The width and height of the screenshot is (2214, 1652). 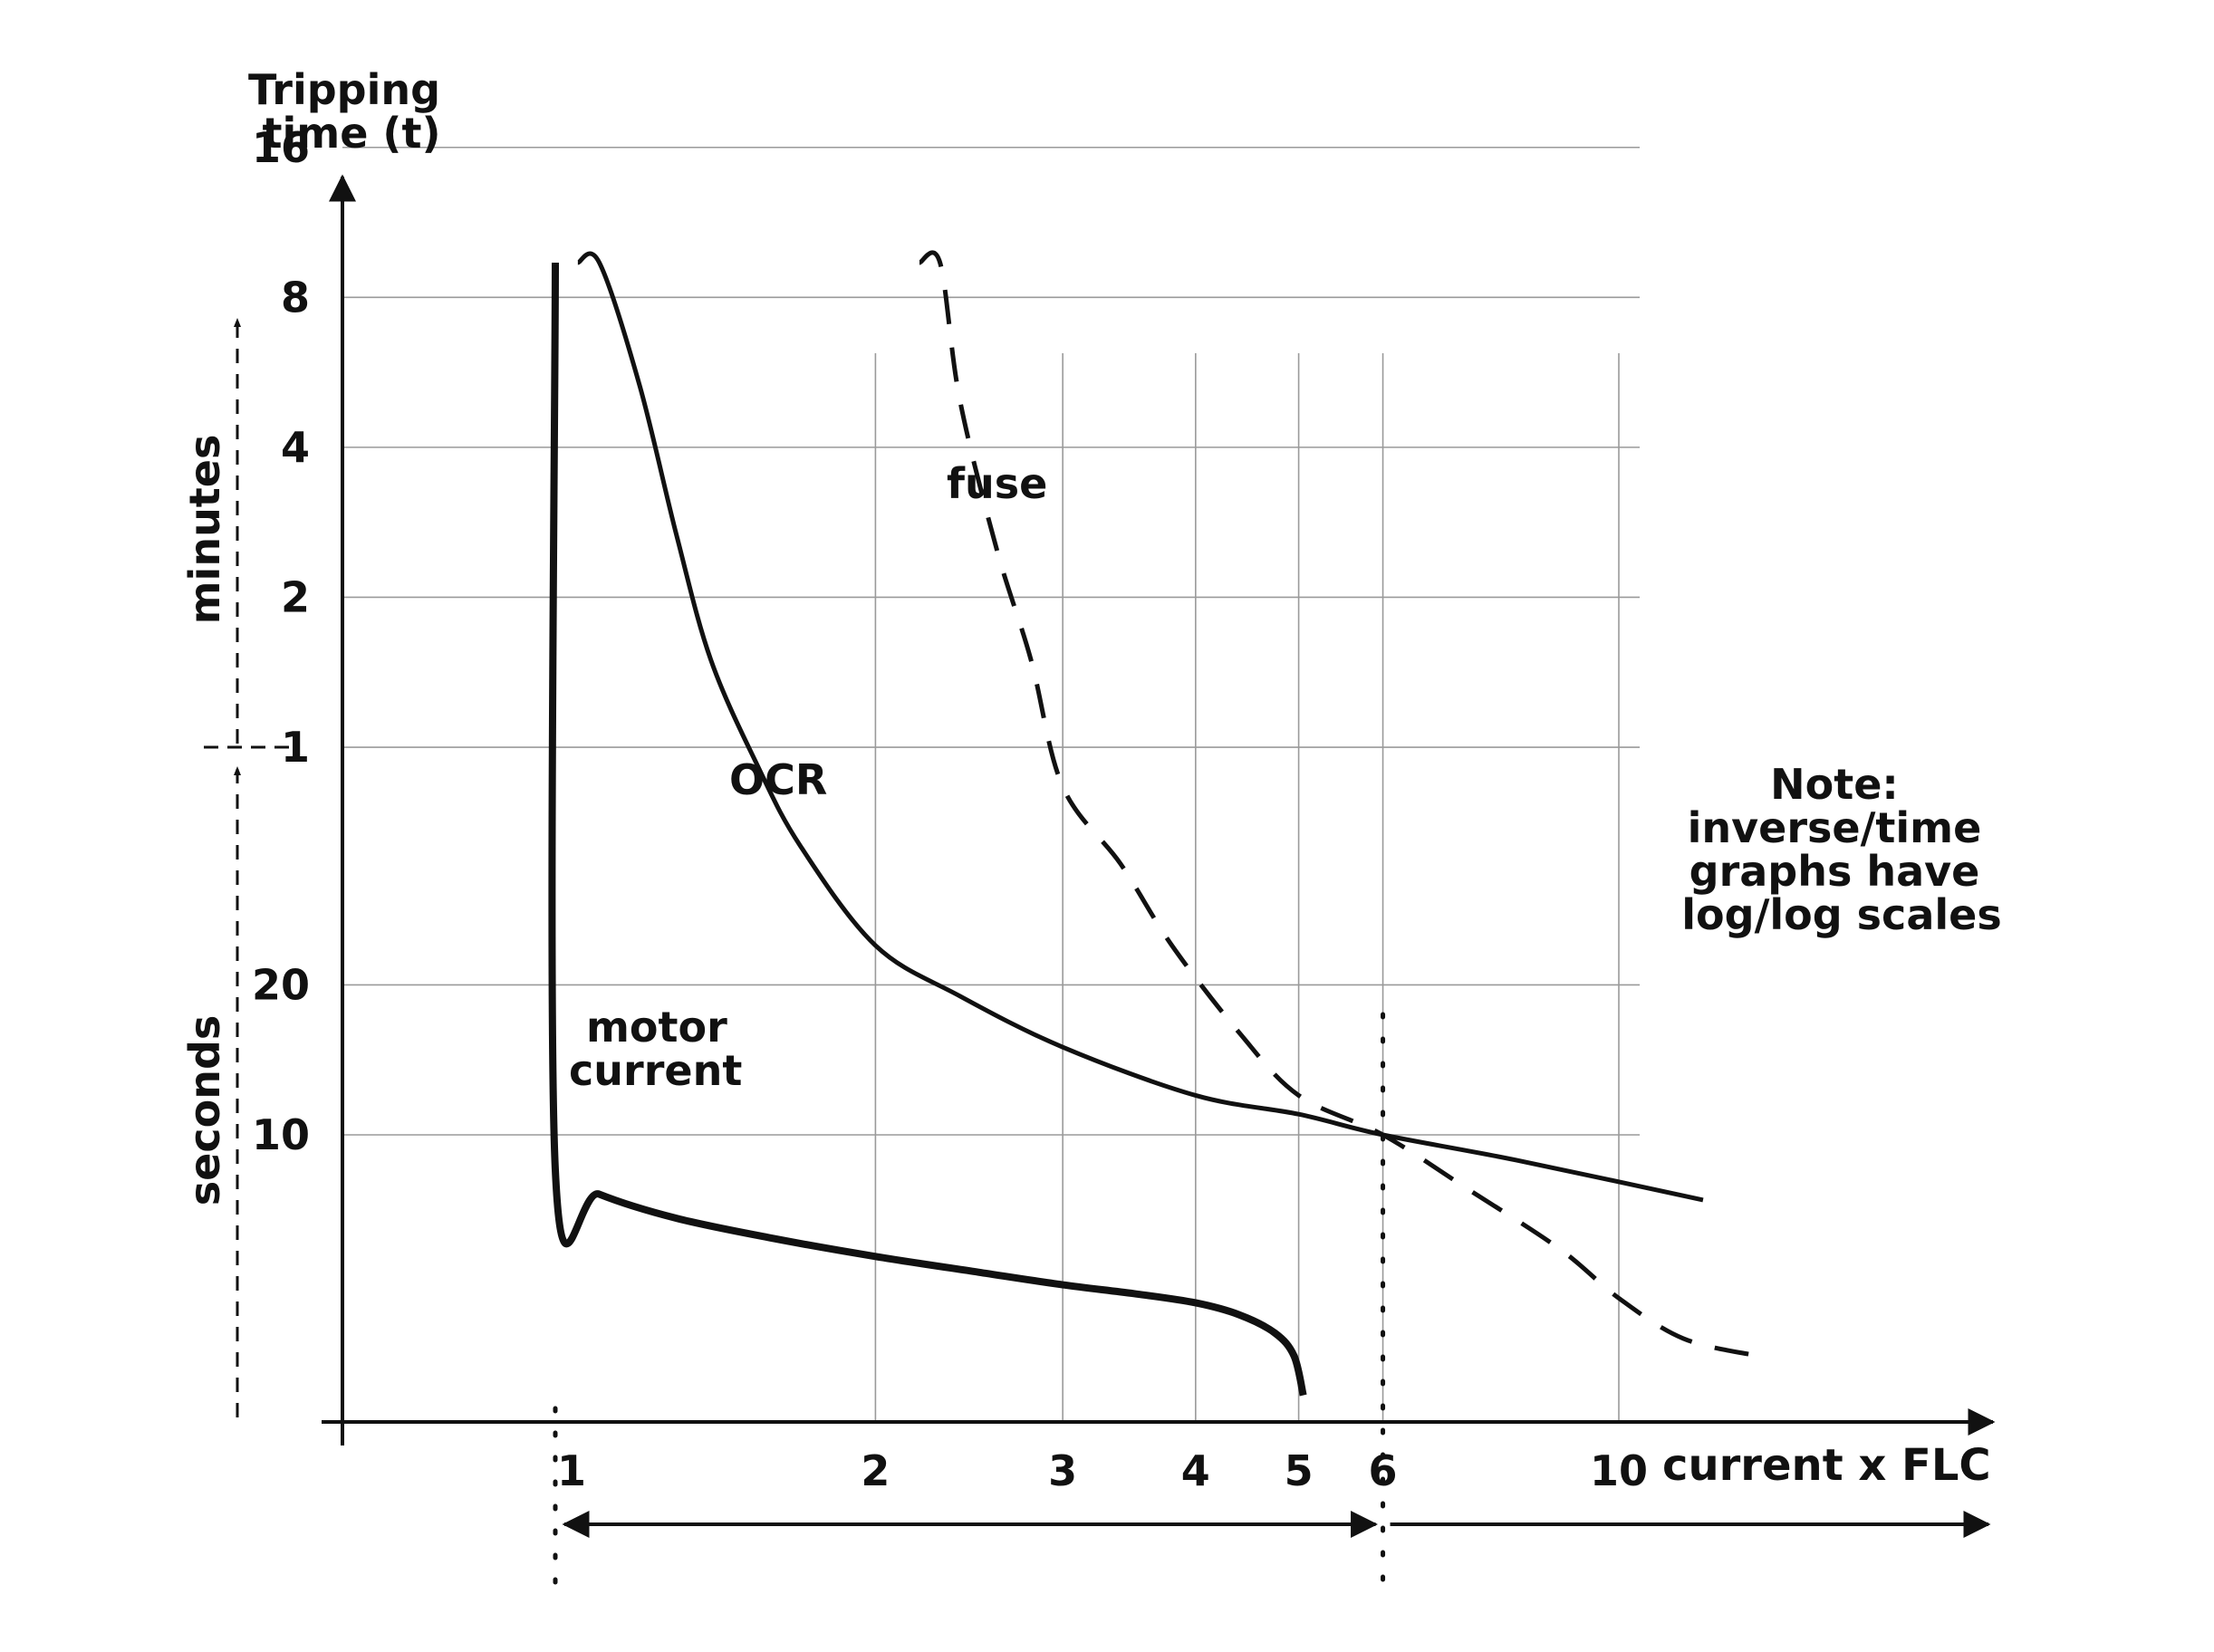 I want to click on series-label-motor-current: motor current, so click(x=655, y=1049).